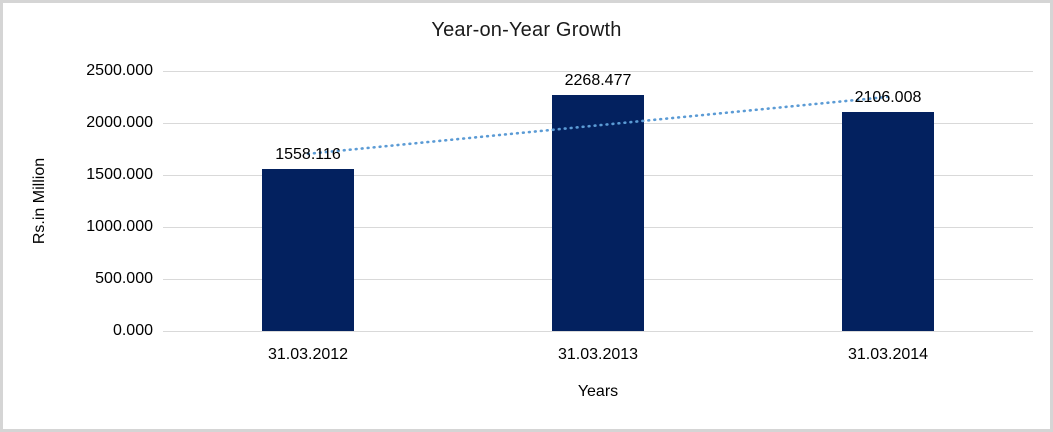  I want to click on y-tick-label: 2500.000, so click(119, 70).